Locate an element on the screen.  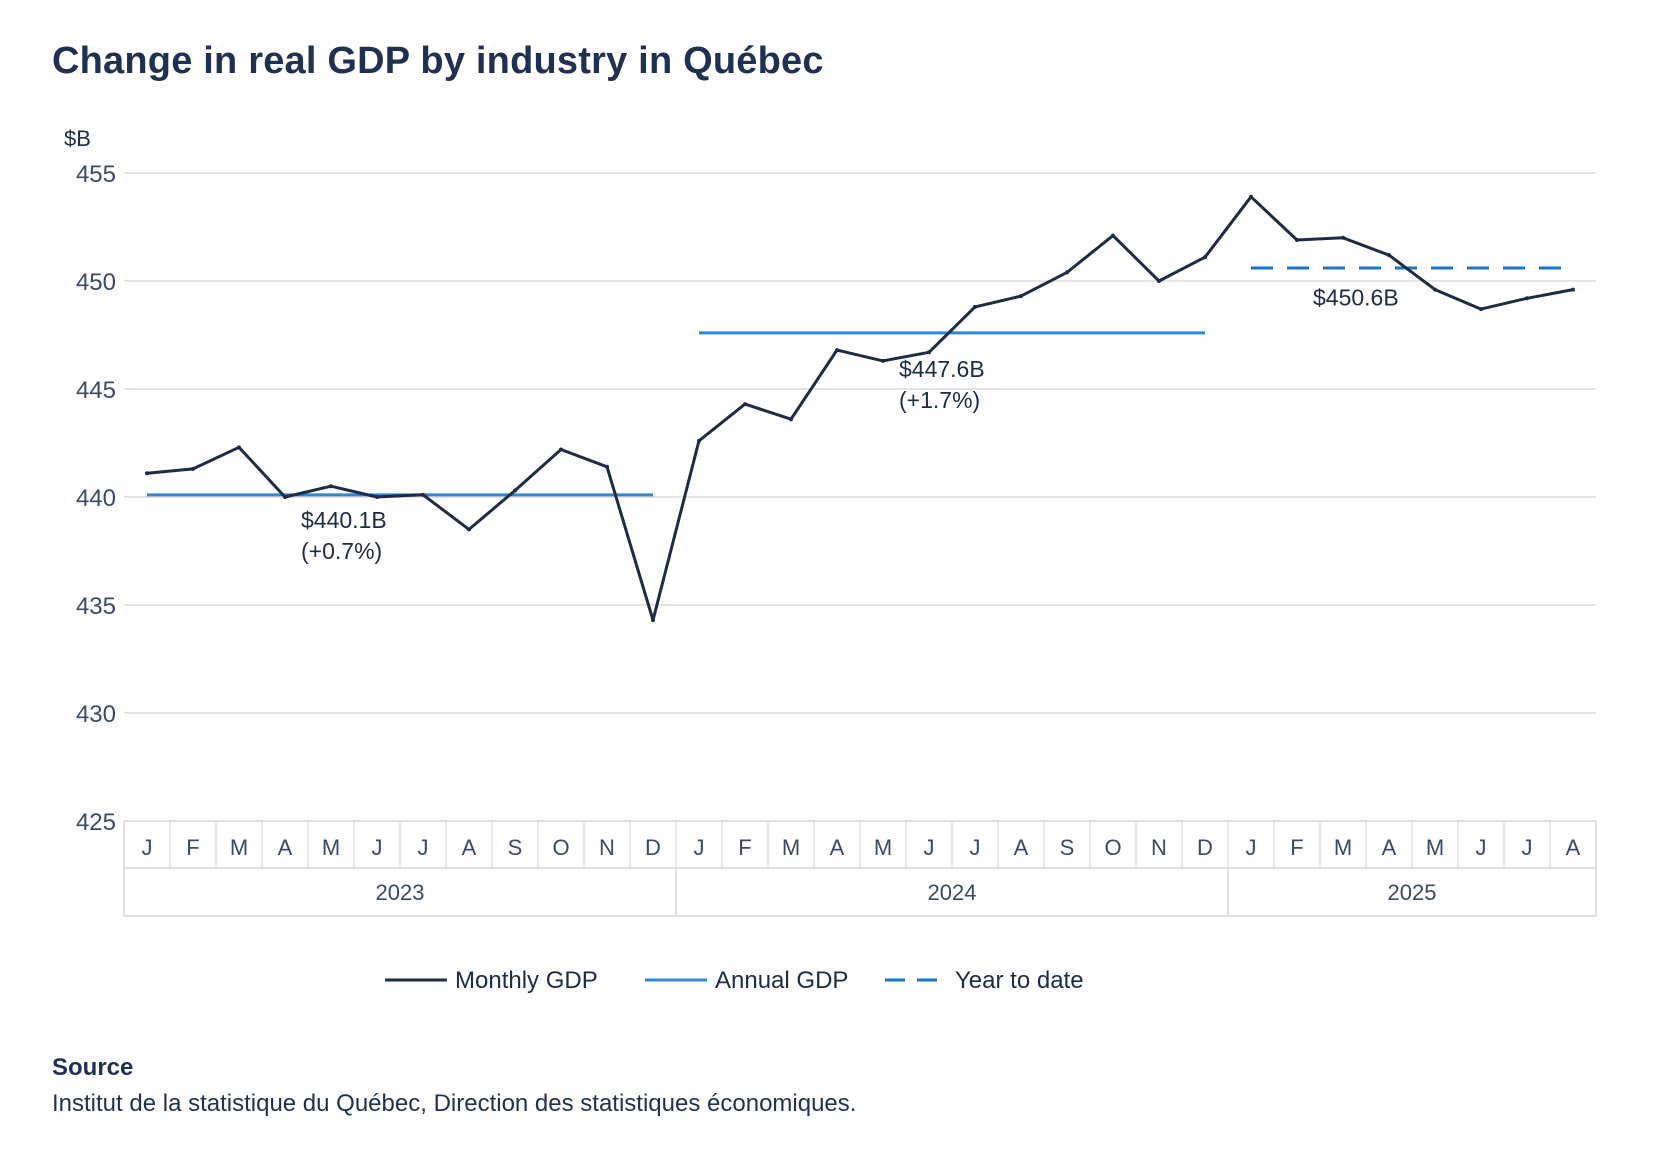
y-tick-label: 430 is located at coordinates (96, 714).